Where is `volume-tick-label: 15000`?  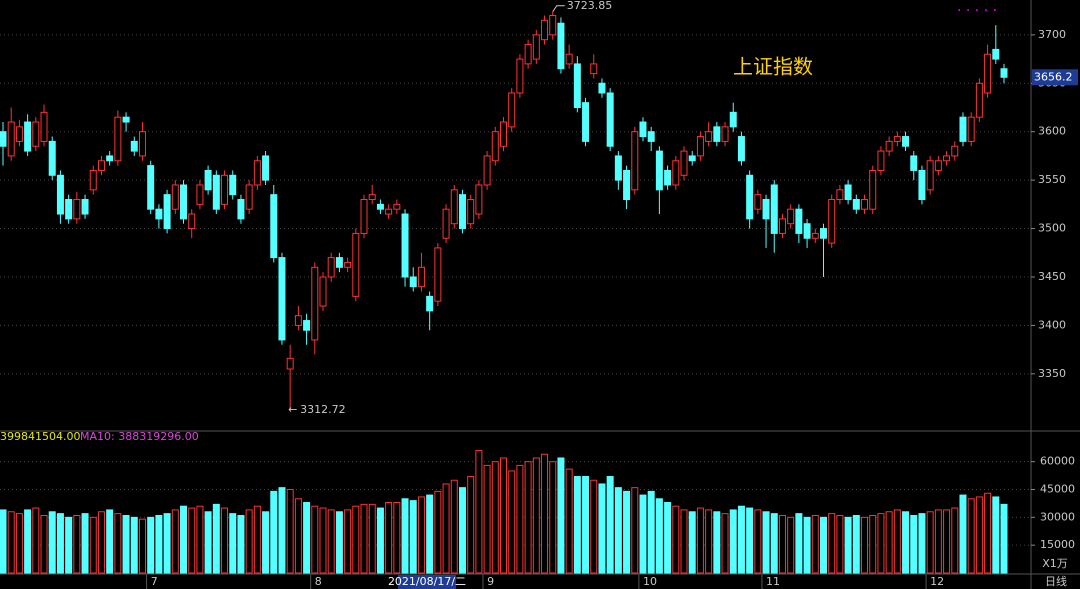
volume-tick-label: 15000 is located at coordinates (1057, 544).